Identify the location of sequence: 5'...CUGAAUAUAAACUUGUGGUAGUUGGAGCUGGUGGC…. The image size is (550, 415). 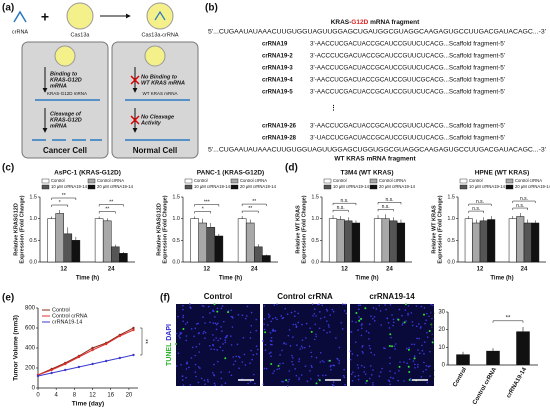
(377, 151).